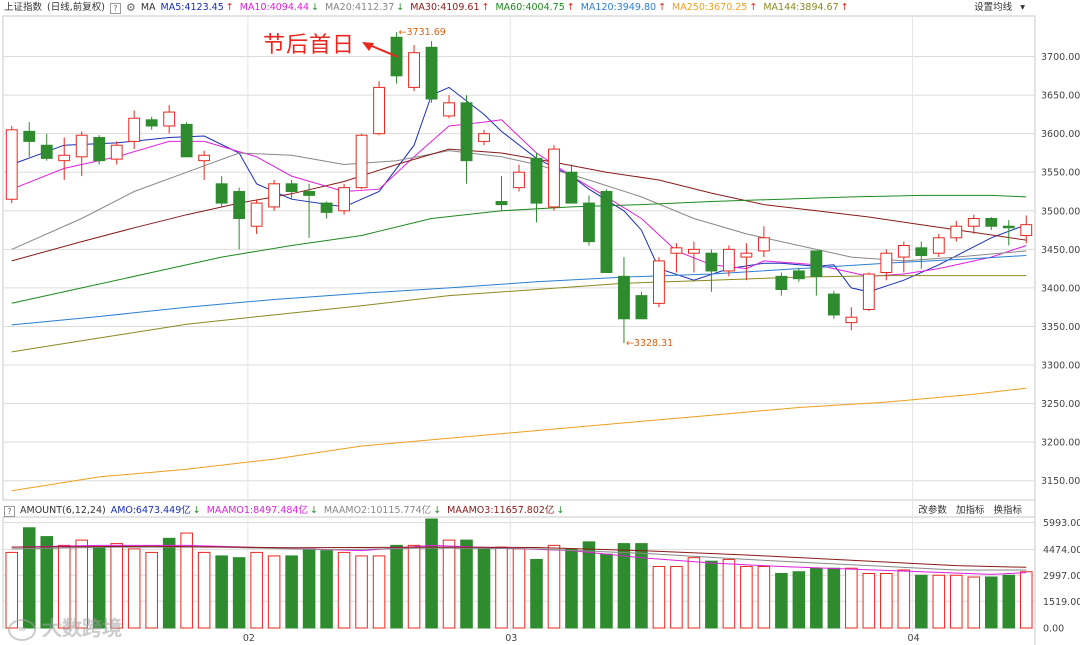  I want to click on amount-item-2: MAAMO2:10115.774亿, so click(377, 510).